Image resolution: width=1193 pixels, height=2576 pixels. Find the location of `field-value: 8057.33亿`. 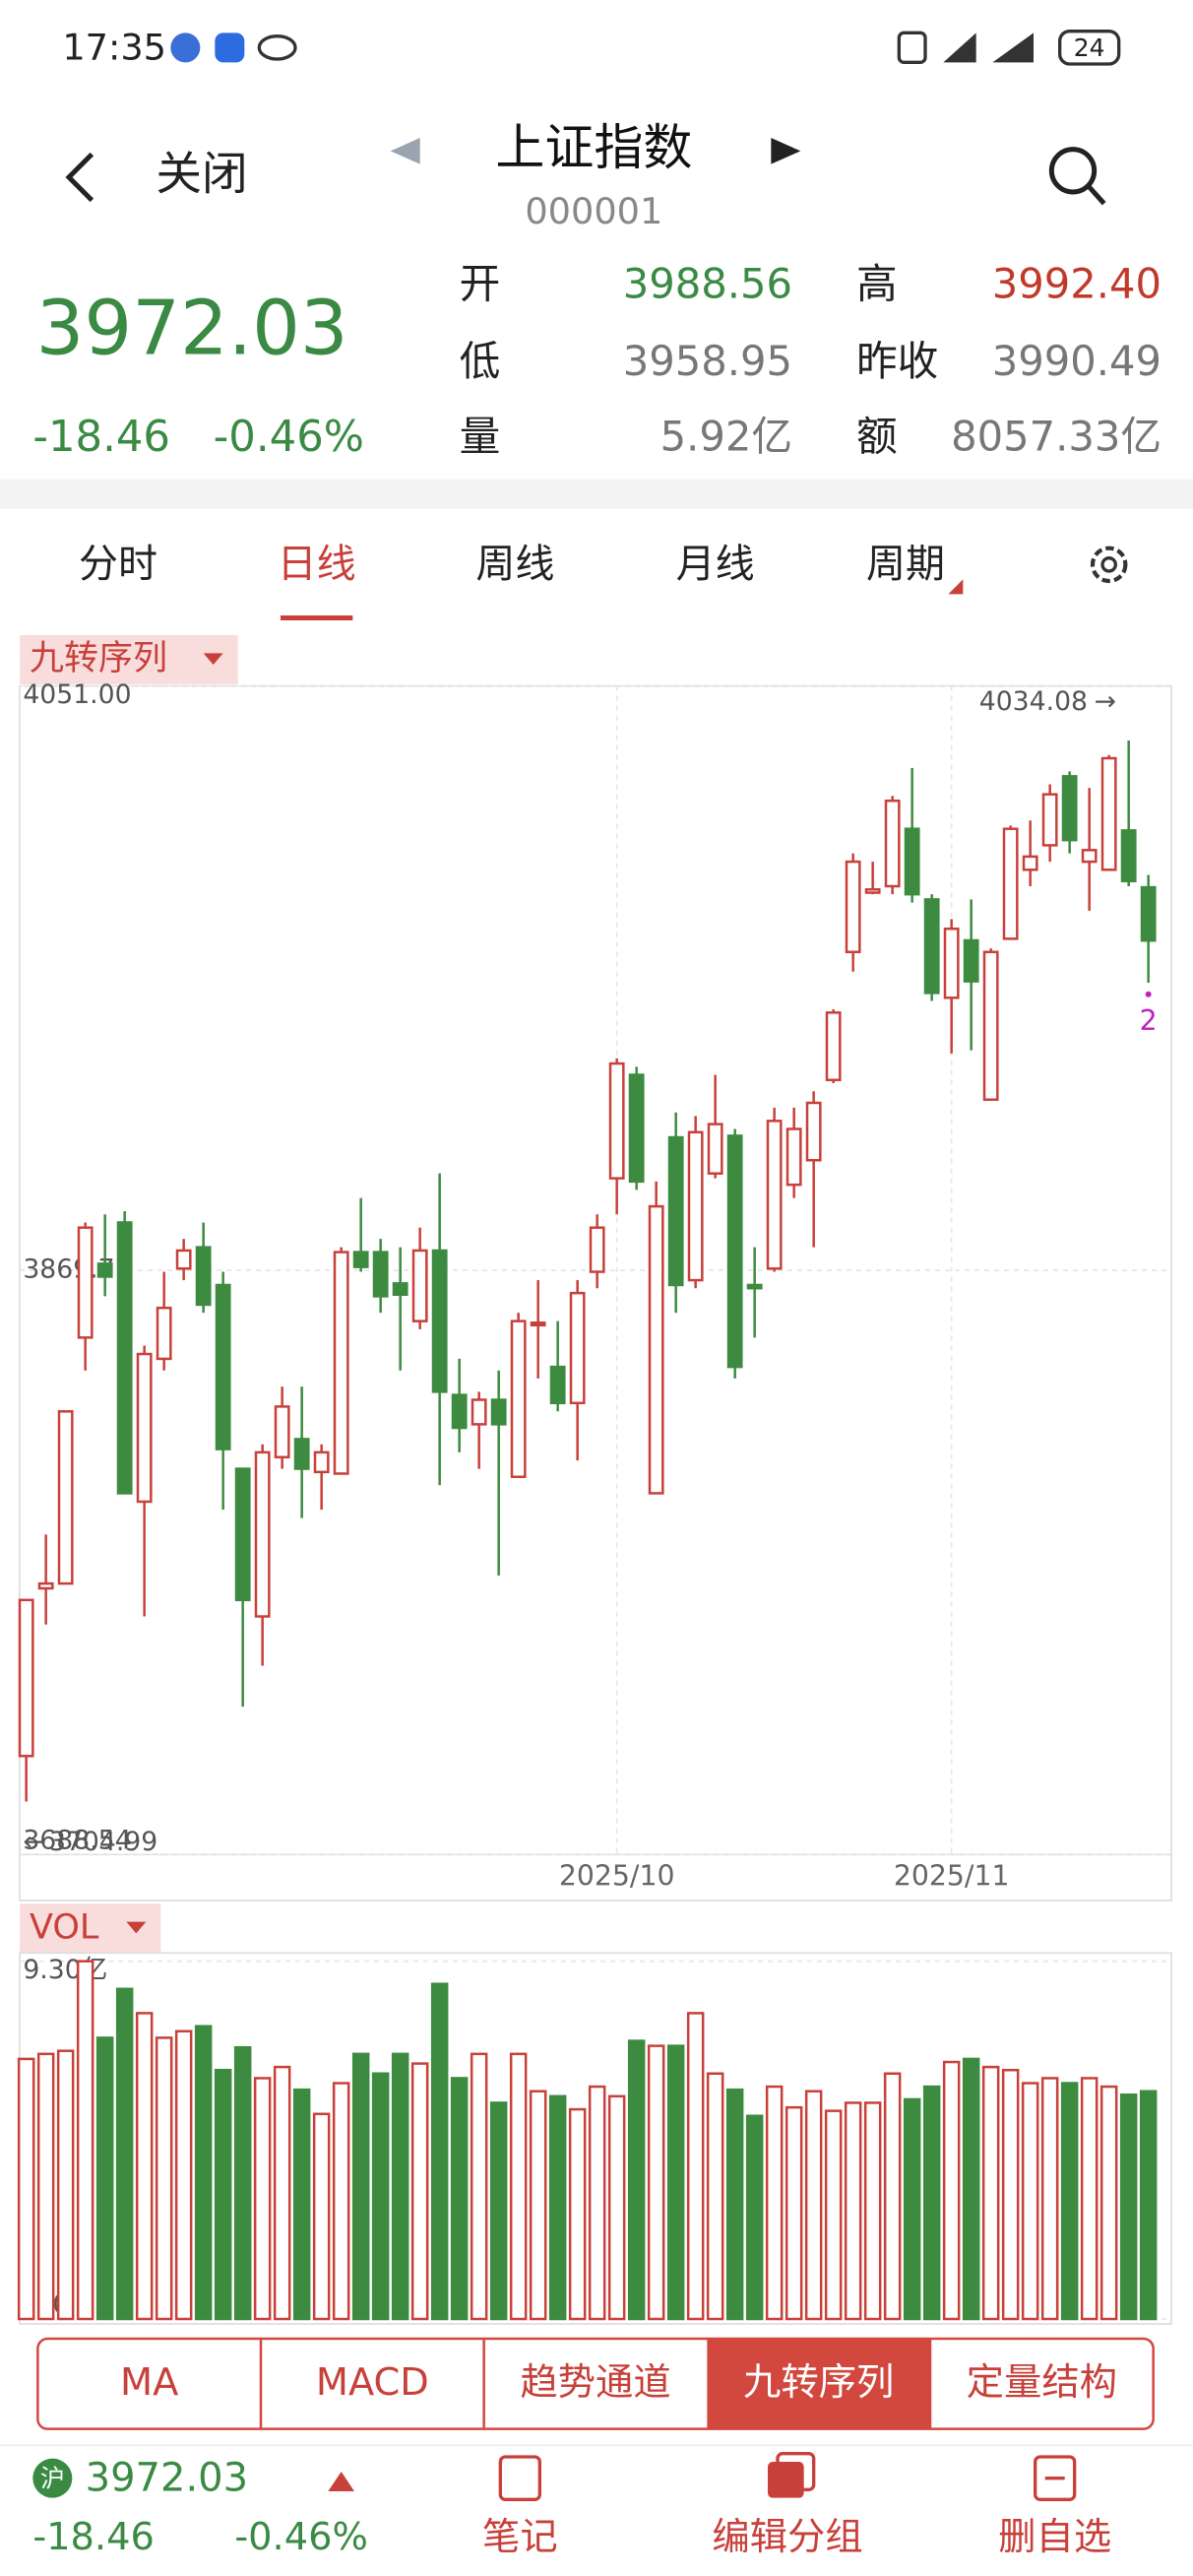

field-value: 8057.33亿 is located at coordinates (1056, 437).